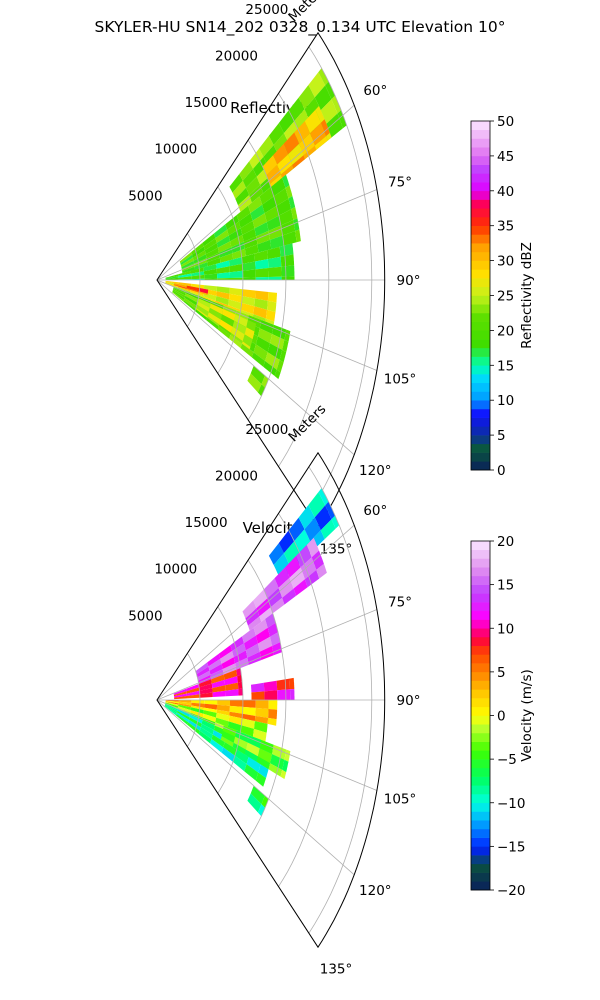 The height and width of the screenshot is (1000, 600). I want to click on colorbar-tick-label: −15, so click(511, 847).